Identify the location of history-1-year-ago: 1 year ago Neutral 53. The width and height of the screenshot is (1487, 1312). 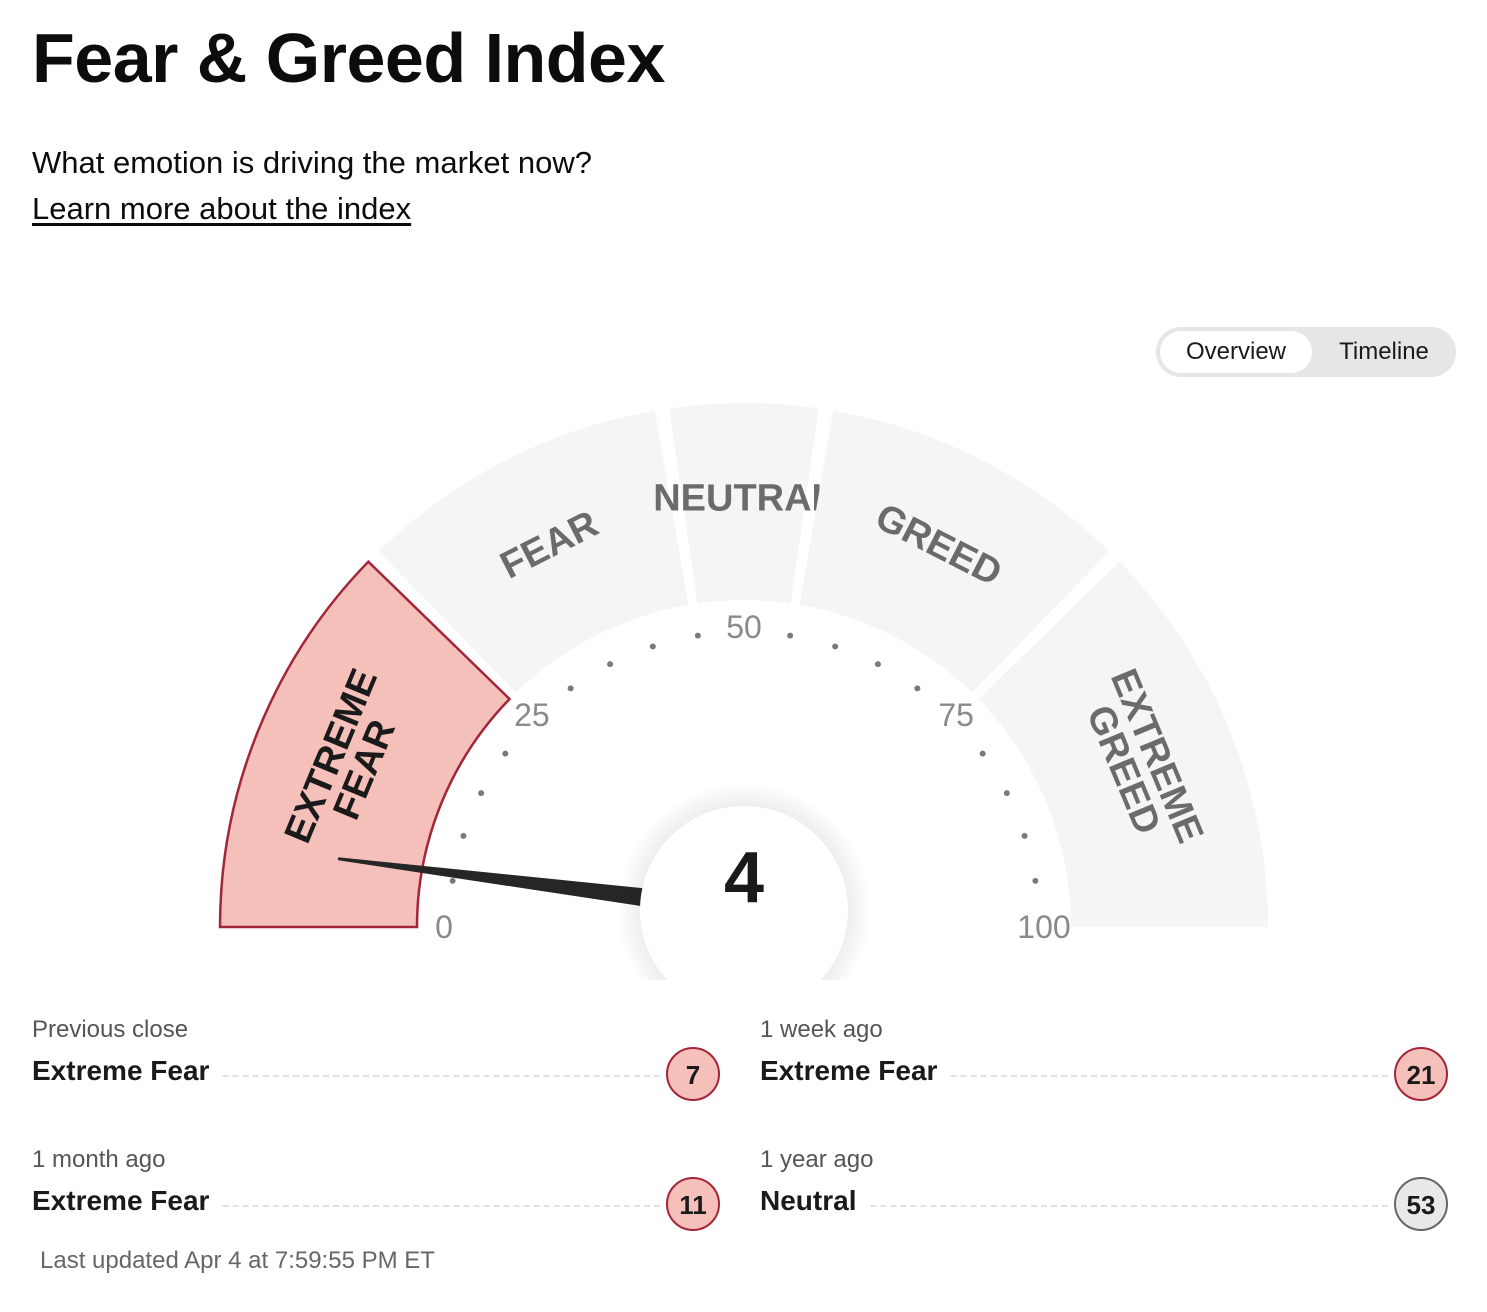
(1104, 1200).